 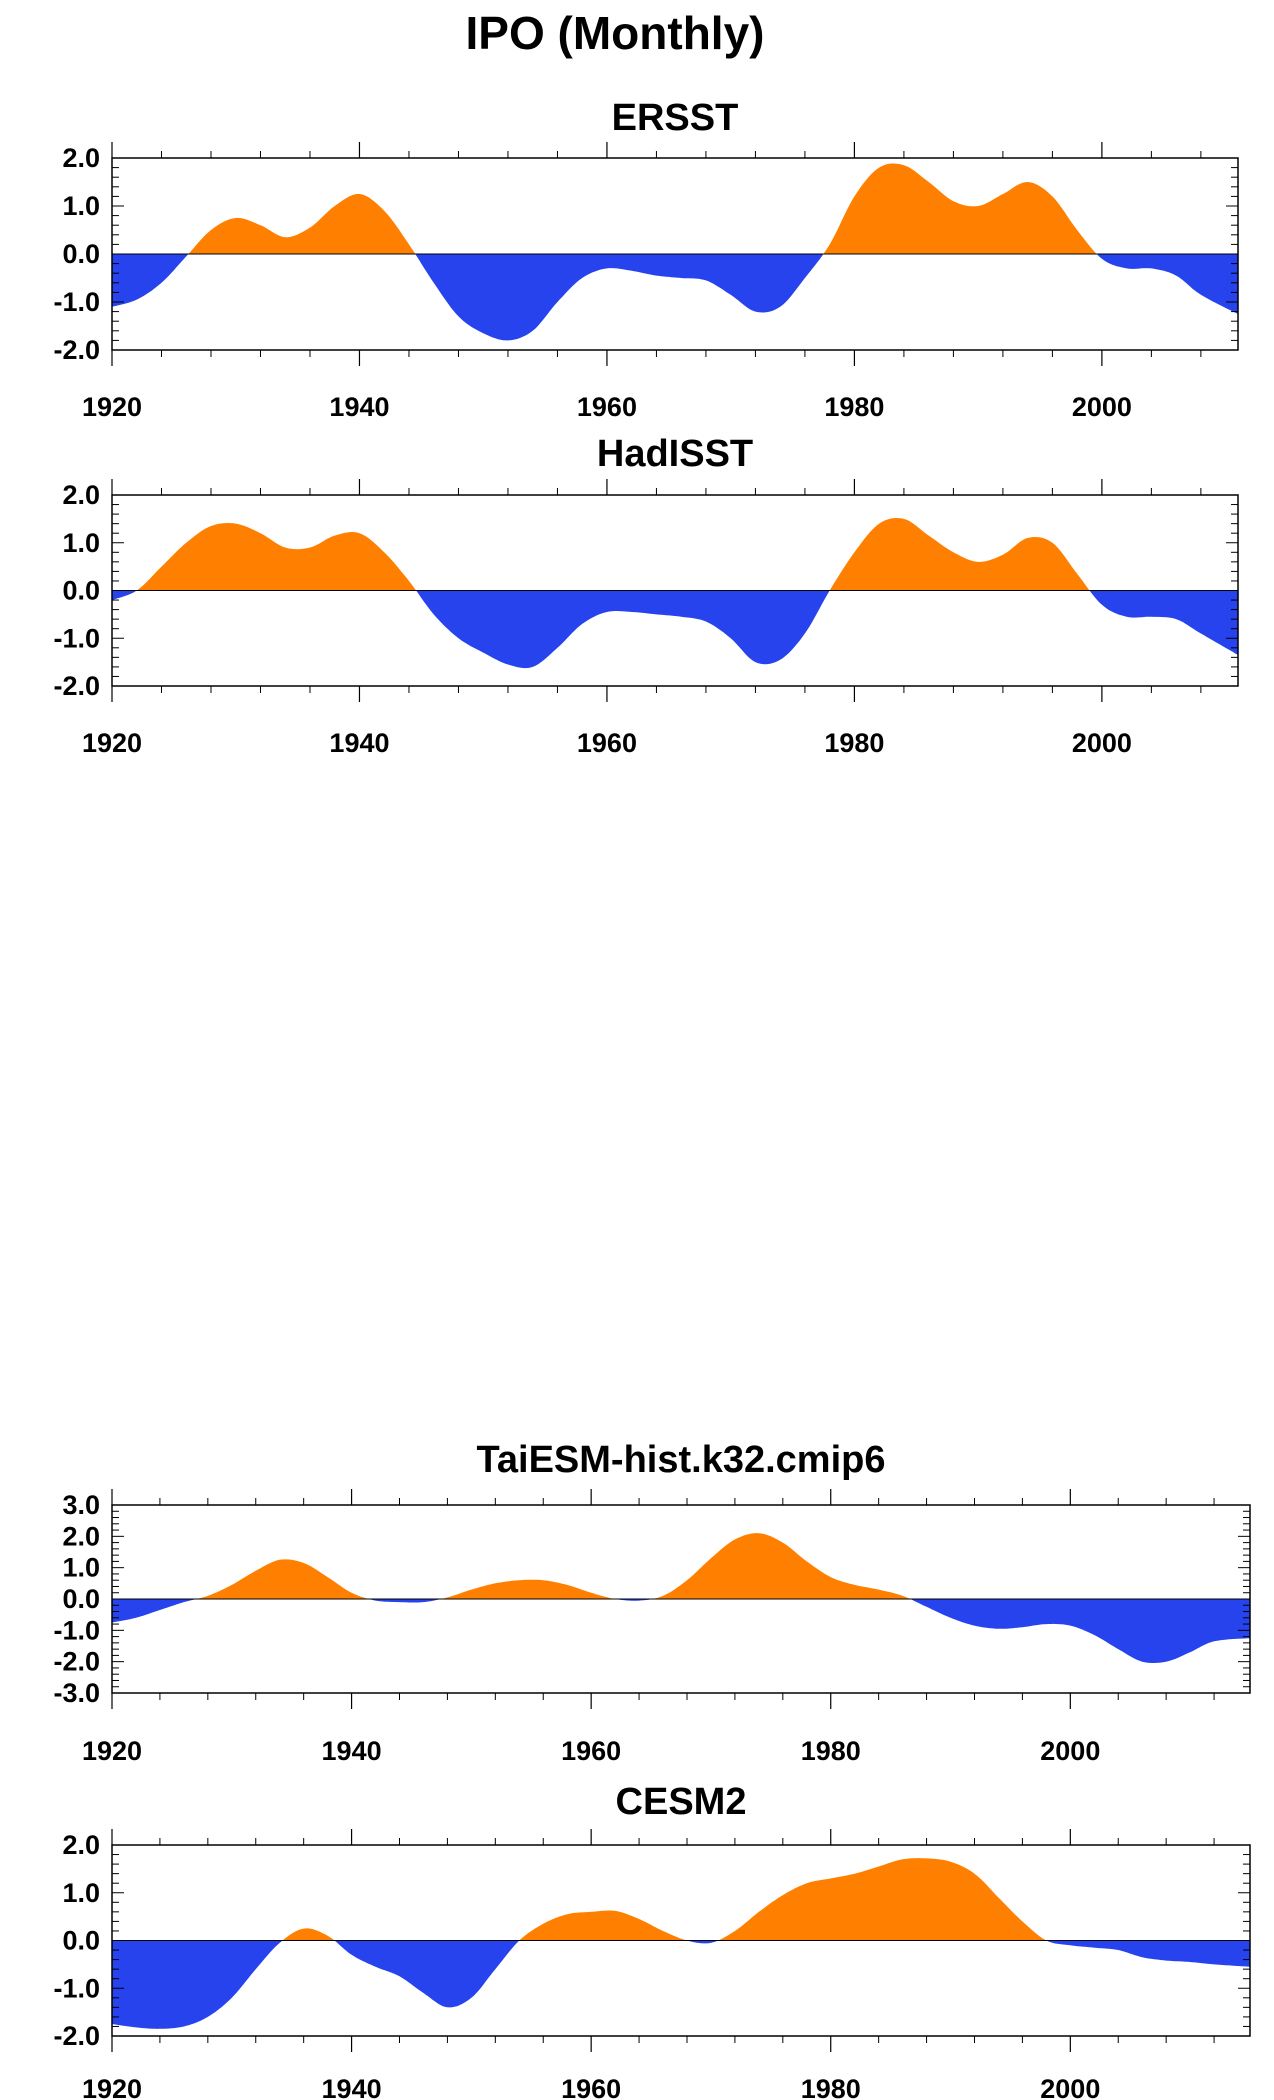 I want to click on y-tick-label: 3.0, so click(x=81, y=1505).